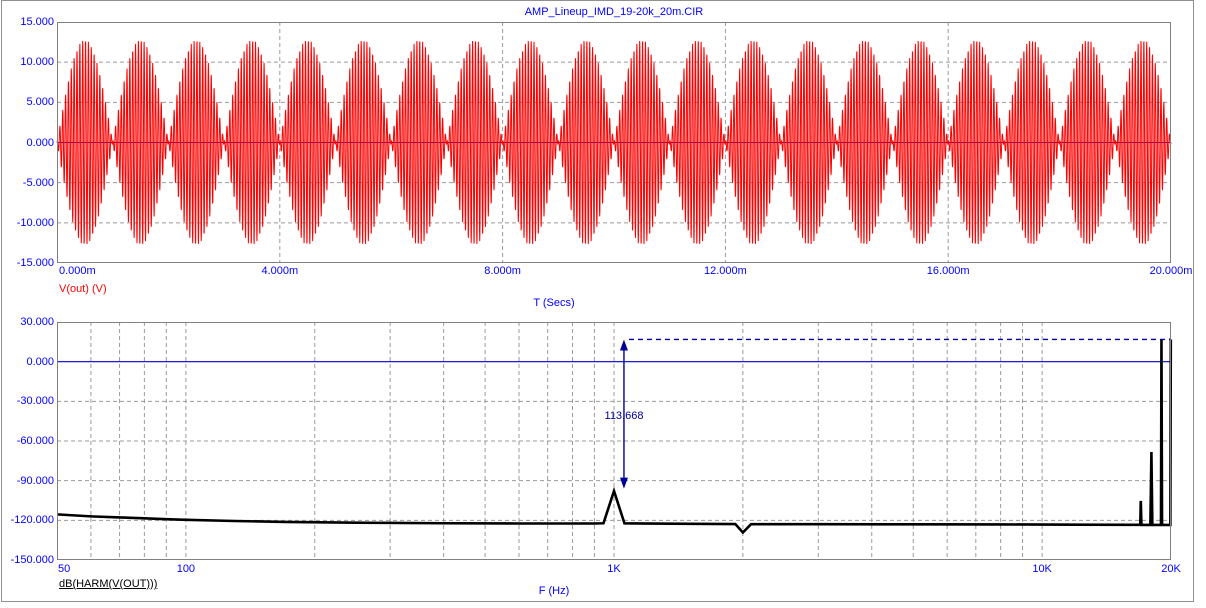  I want to click on top-x-tick-label: 20.000m, so click(1171, 271).